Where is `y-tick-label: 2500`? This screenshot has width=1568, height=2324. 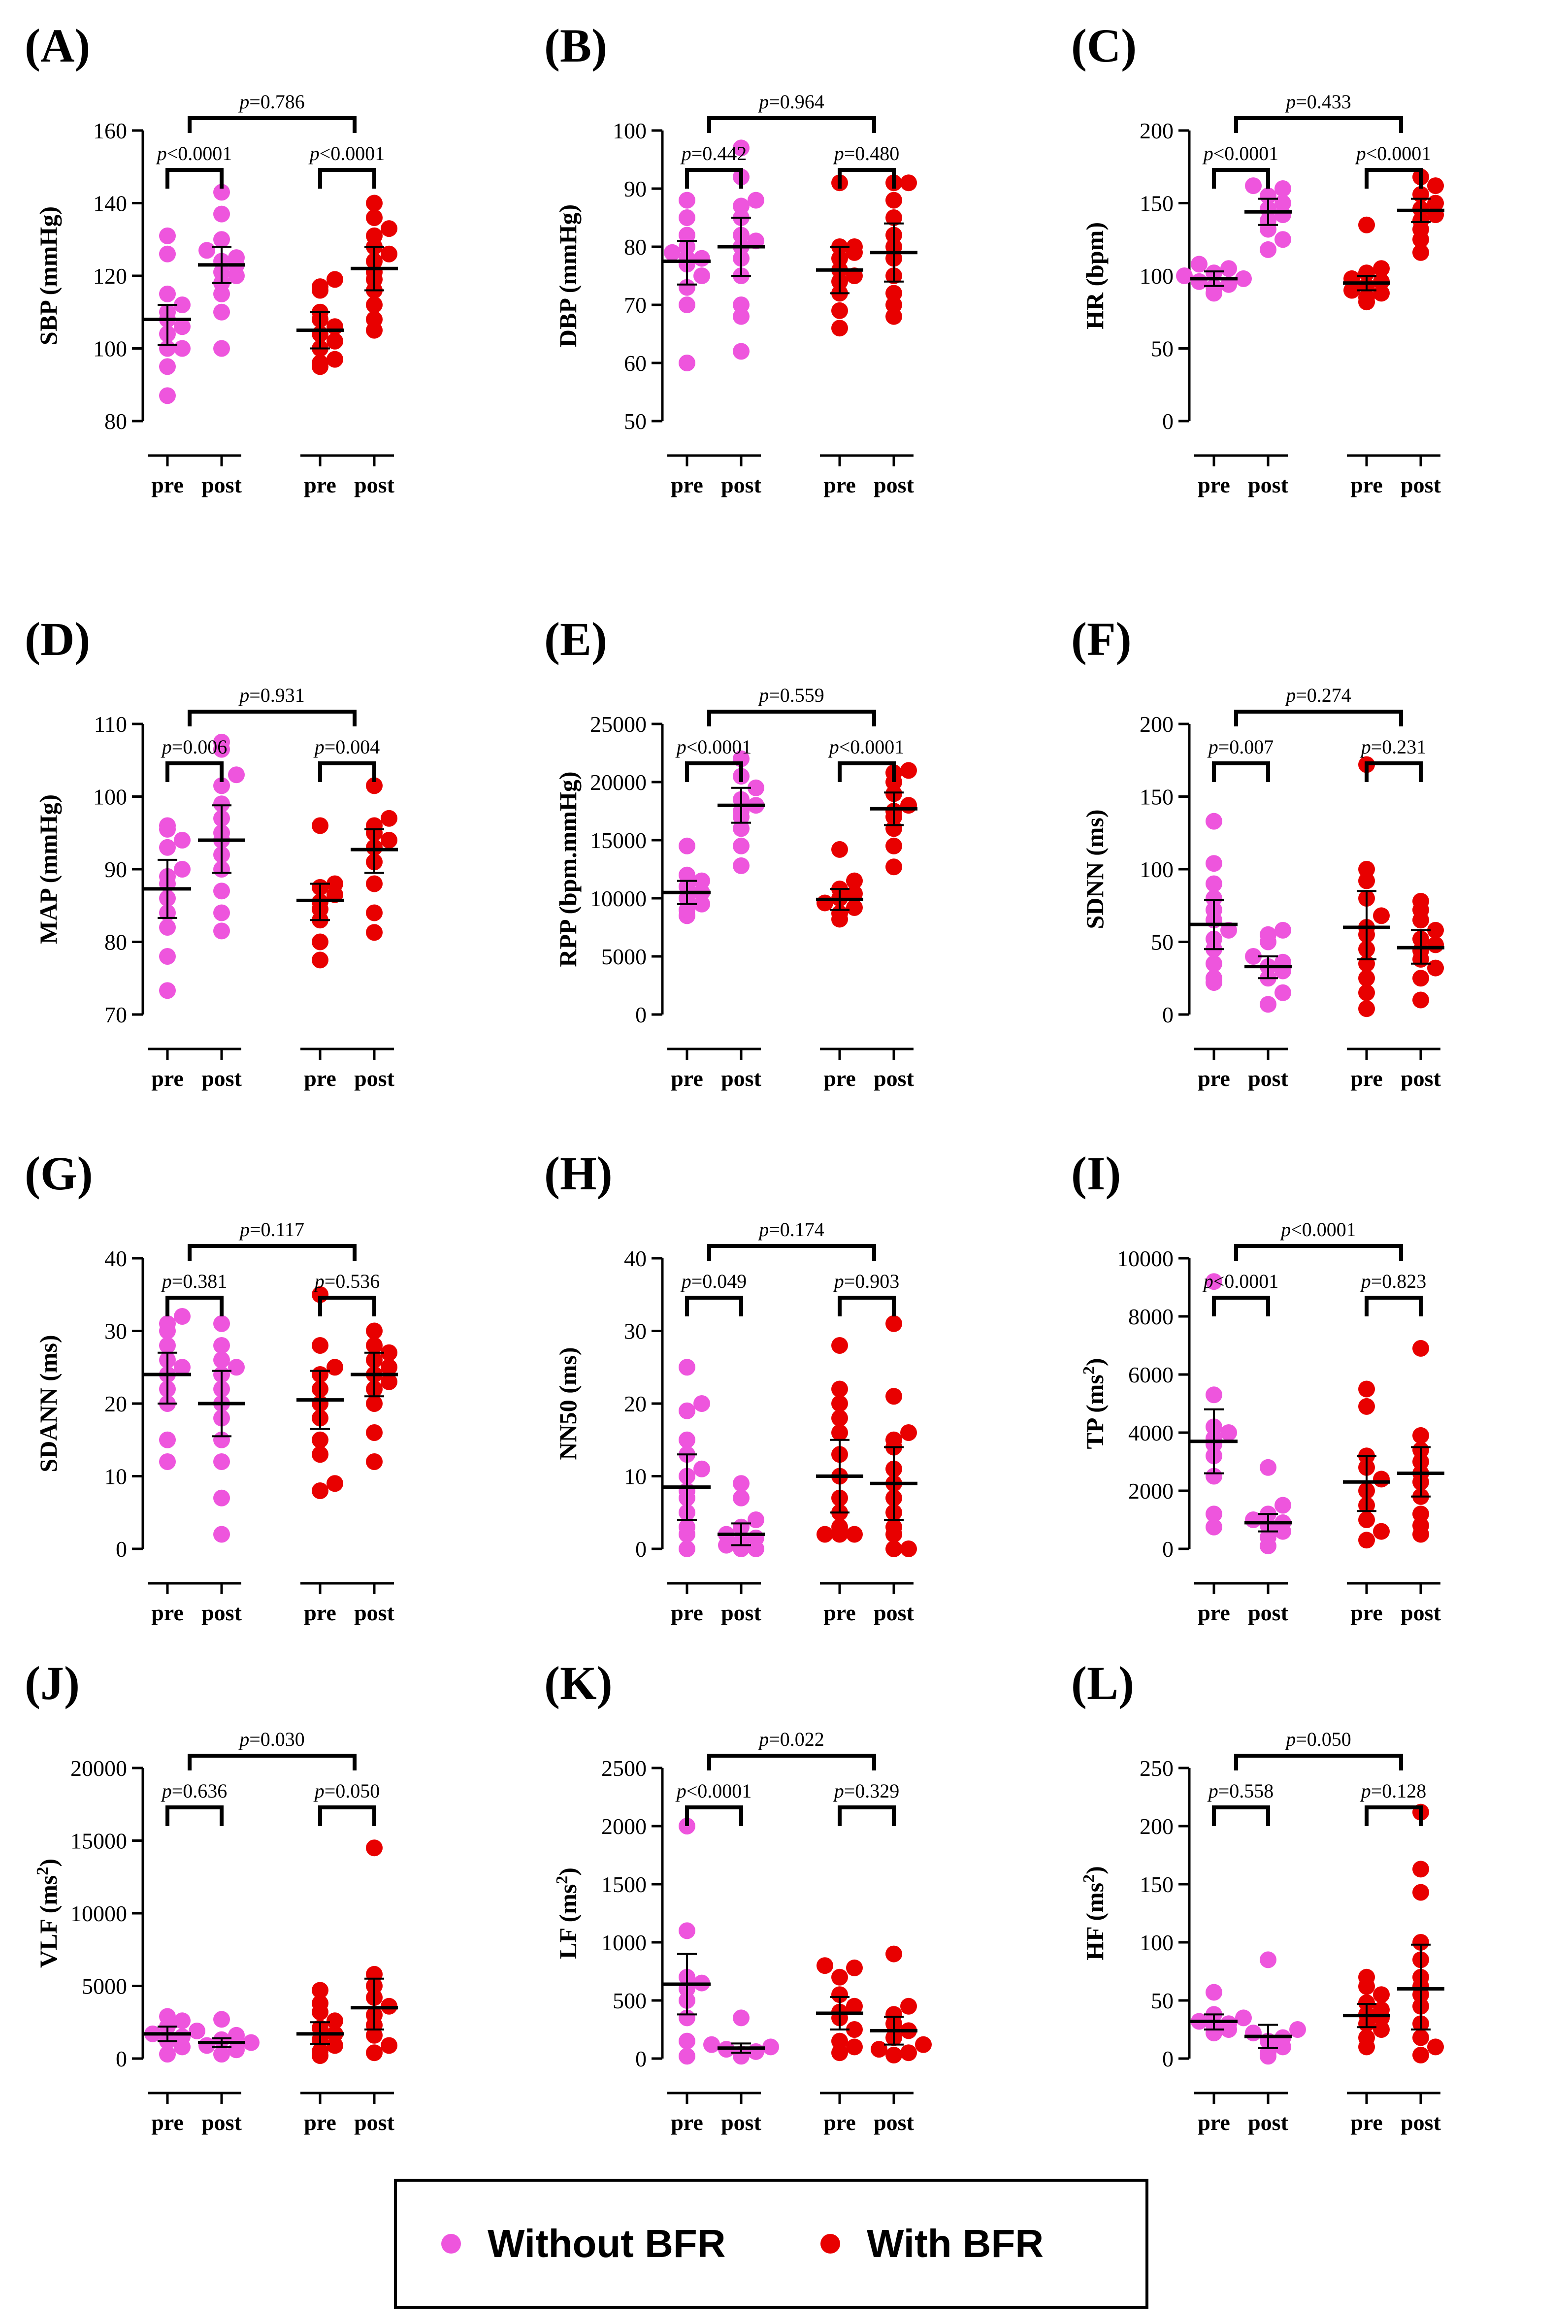 y-tick-label: 2500 is located at coordinates (624, 1768).